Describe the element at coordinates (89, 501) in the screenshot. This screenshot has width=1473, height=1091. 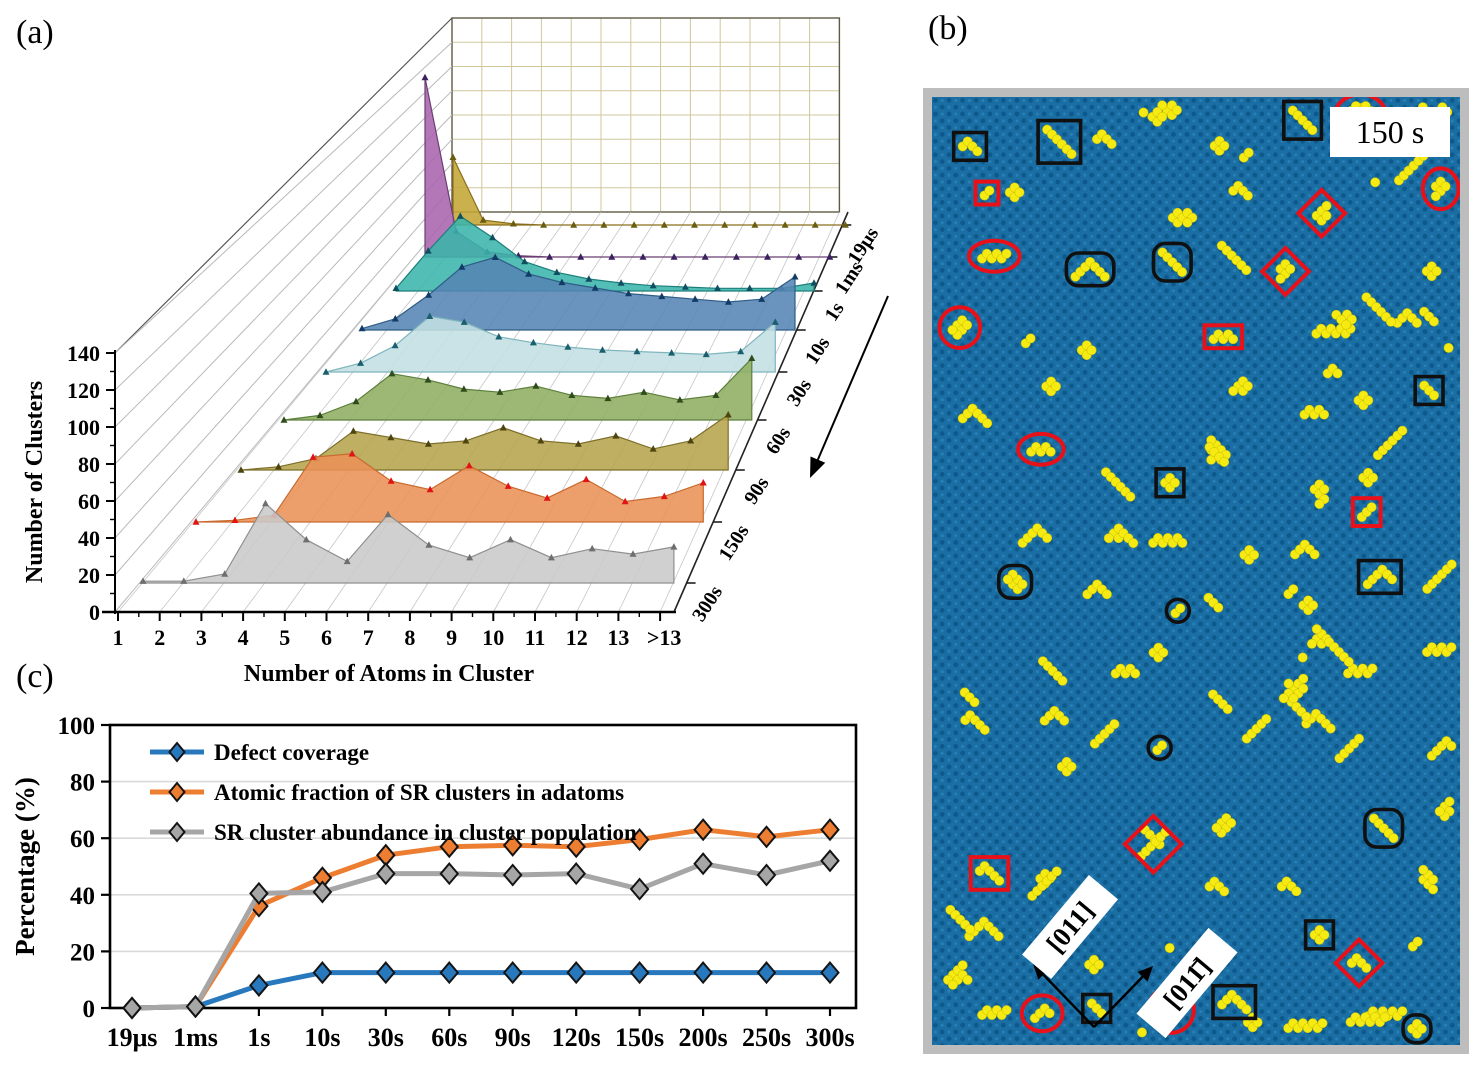
I see `a-y-tick-label: 60` at that location.